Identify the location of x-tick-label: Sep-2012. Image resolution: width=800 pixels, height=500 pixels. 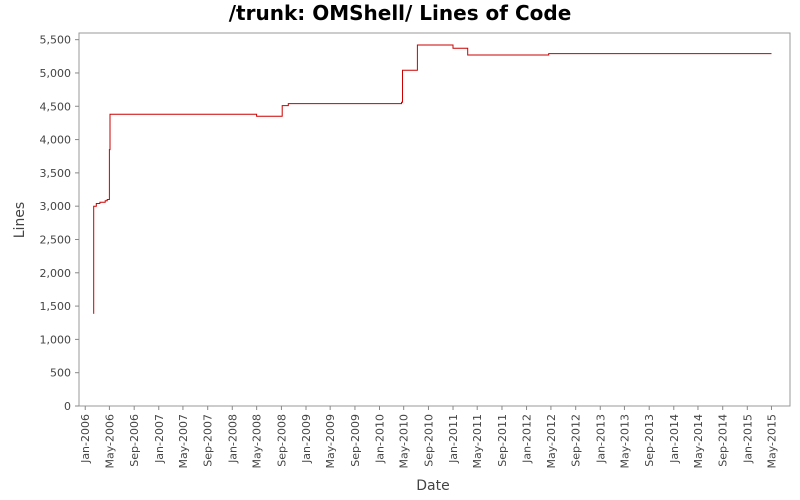
(576, 440).